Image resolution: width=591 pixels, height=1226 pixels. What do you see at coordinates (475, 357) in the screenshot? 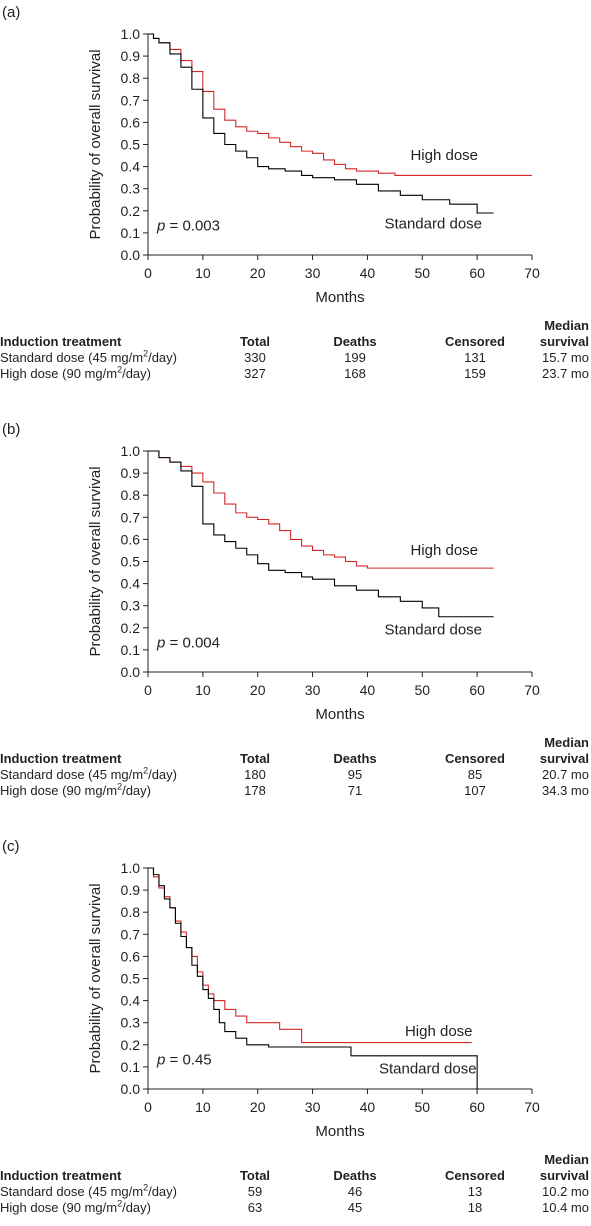
I see `censored-cell: 131` at bounding box center [475, 357].